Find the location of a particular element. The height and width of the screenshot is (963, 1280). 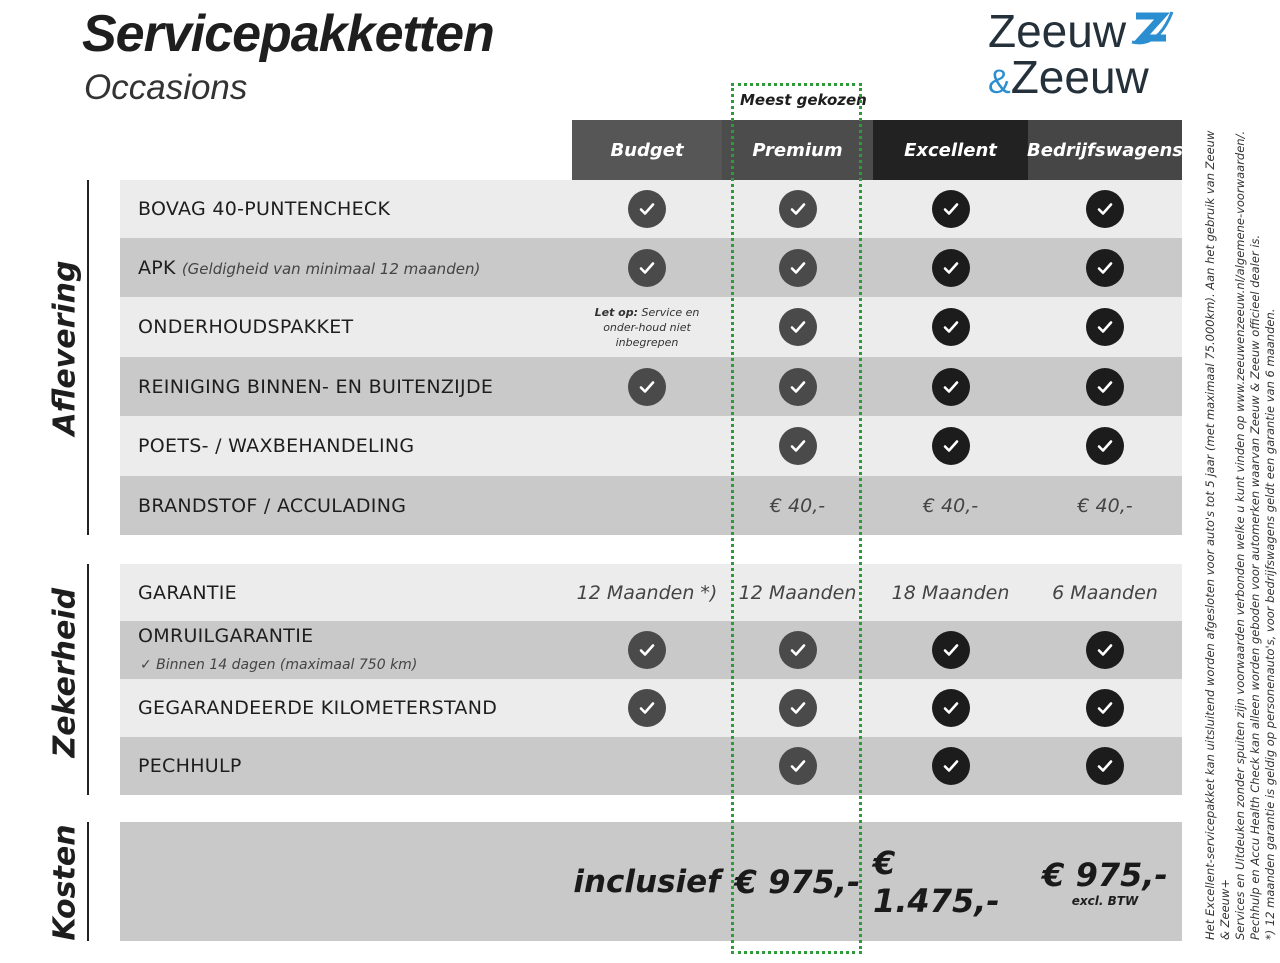

cell-value: 18 Maanden is located at coordinates (950, 592).